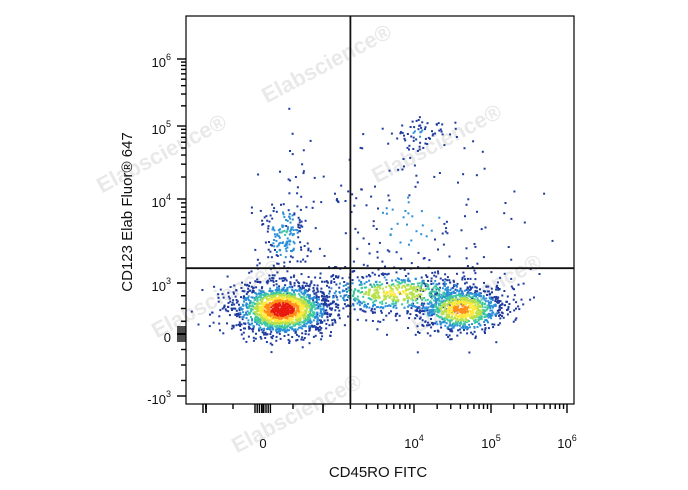 This screenshot has width=688, height=490. I want to click on y-tick-label: 103, so click(161, 285).